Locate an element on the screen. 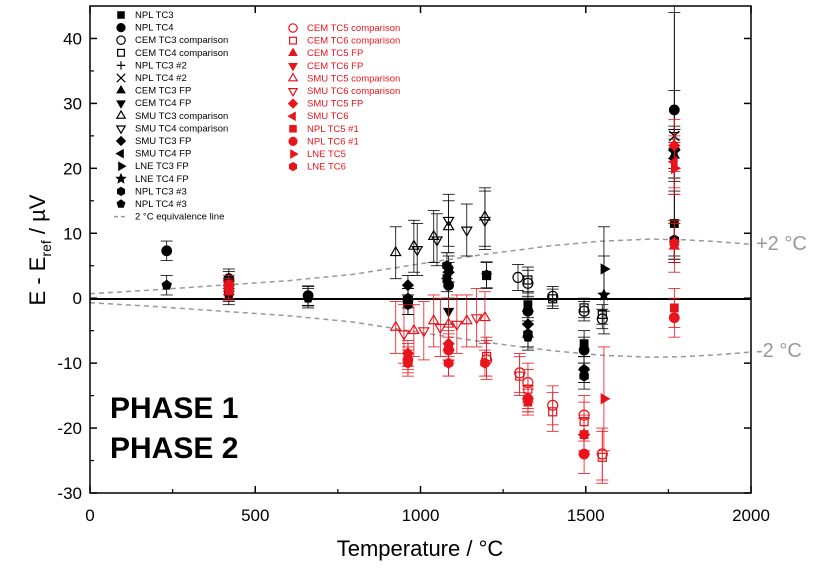  legend-entry: CEM TC6 FP is located at coordinates (325, 66).